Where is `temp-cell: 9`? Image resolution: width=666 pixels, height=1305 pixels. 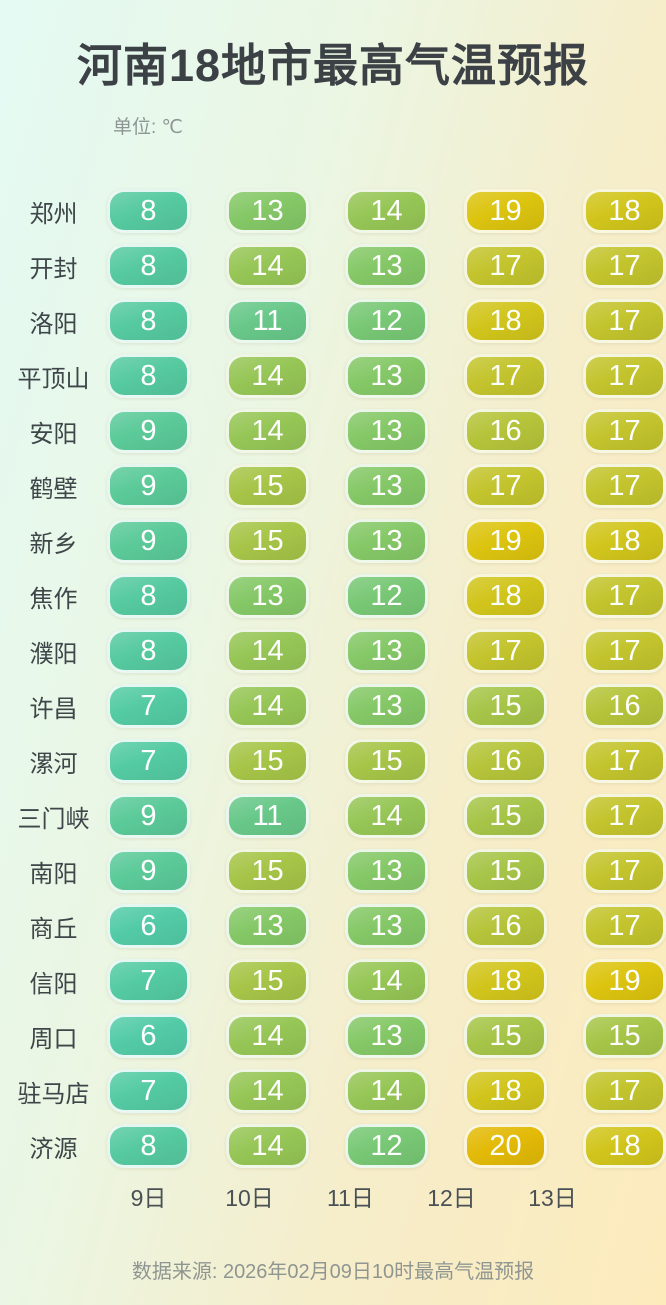
temp-cell: 9 is located at coordinates (148, 871).